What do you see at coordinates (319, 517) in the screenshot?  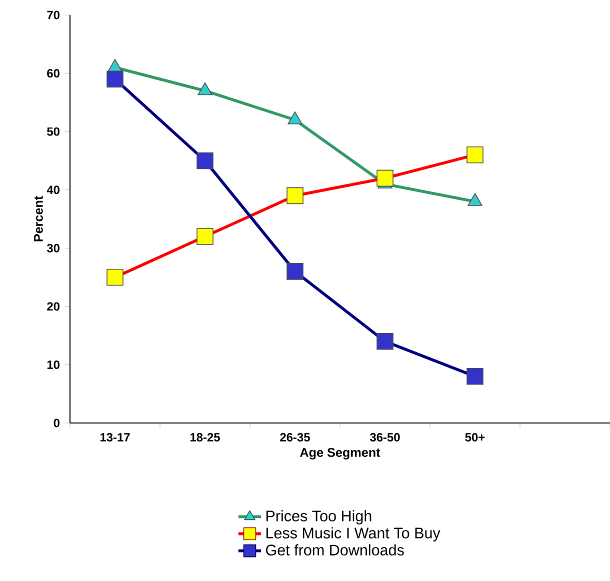 I see `legend-label: Prices Too High` at bounding box center [319, 517].